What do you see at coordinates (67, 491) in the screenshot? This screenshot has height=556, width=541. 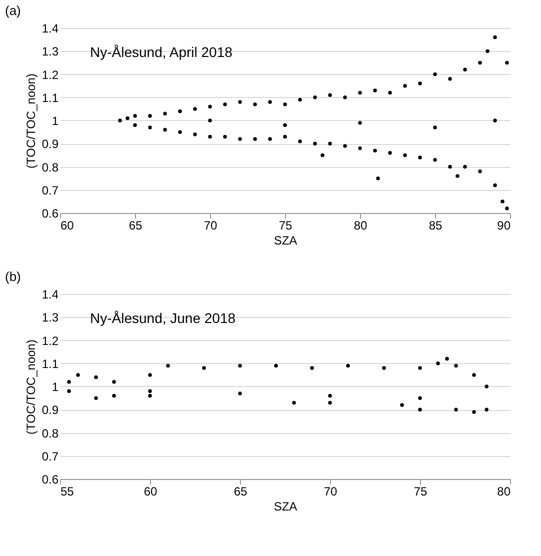 I see `x-tick-label: 55` at bounding box center [67, 491].